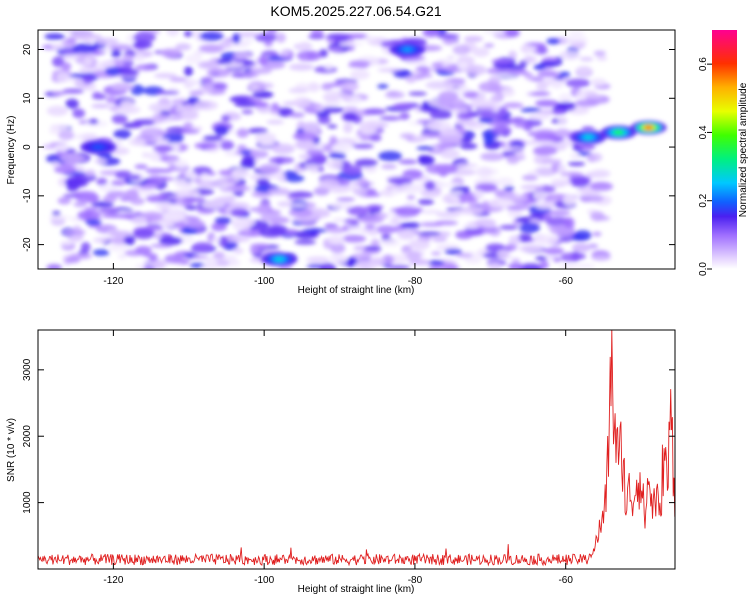  Describe the element at coordinates (264, 281) in the screenshot. I see `x-tick-label: -100` at that location.